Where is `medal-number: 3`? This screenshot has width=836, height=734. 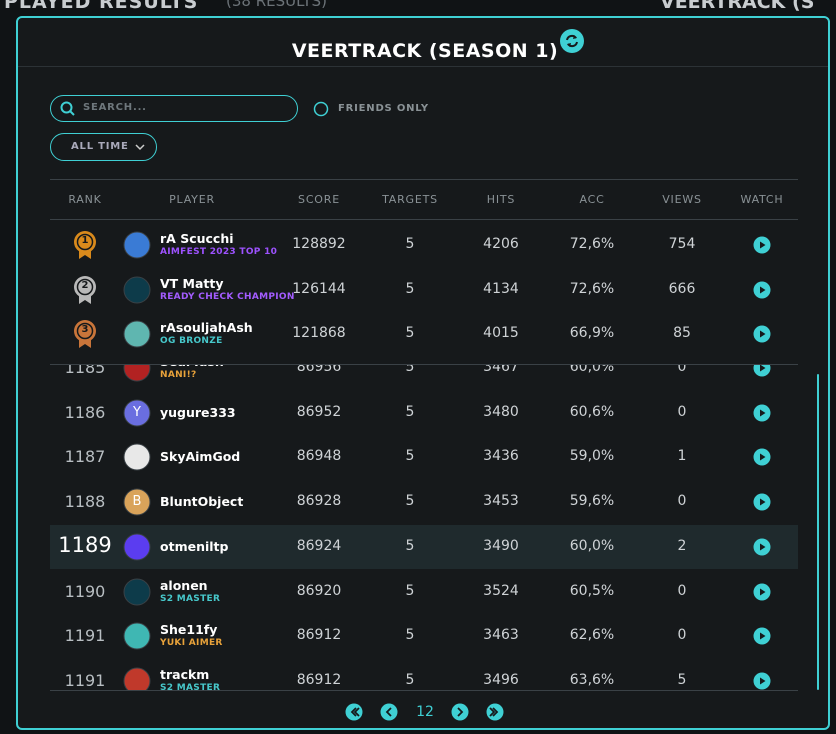 medal-number: 3 is located at coordinates (85, 330).